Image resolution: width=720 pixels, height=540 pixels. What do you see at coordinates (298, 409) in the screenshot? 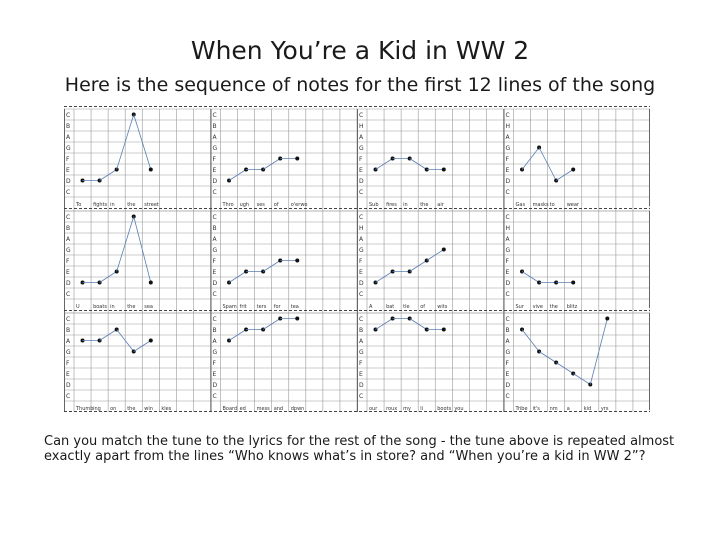
I see `lyric-word: dpwn` at bounding box center [298, 409].